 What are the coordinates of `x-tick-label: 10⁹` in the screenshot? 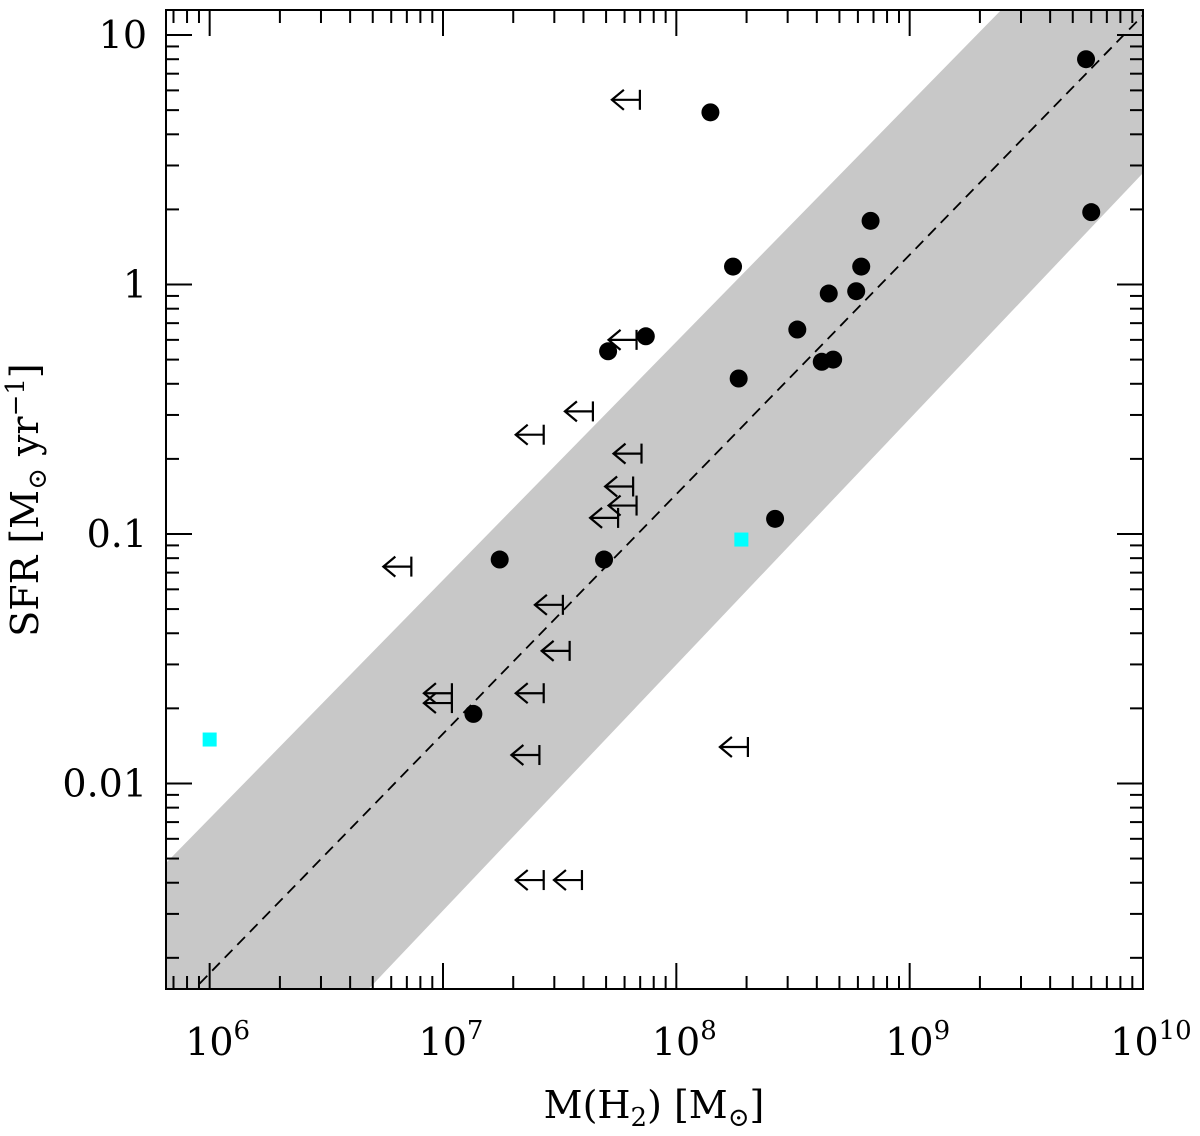 It's located at (917, 1040).